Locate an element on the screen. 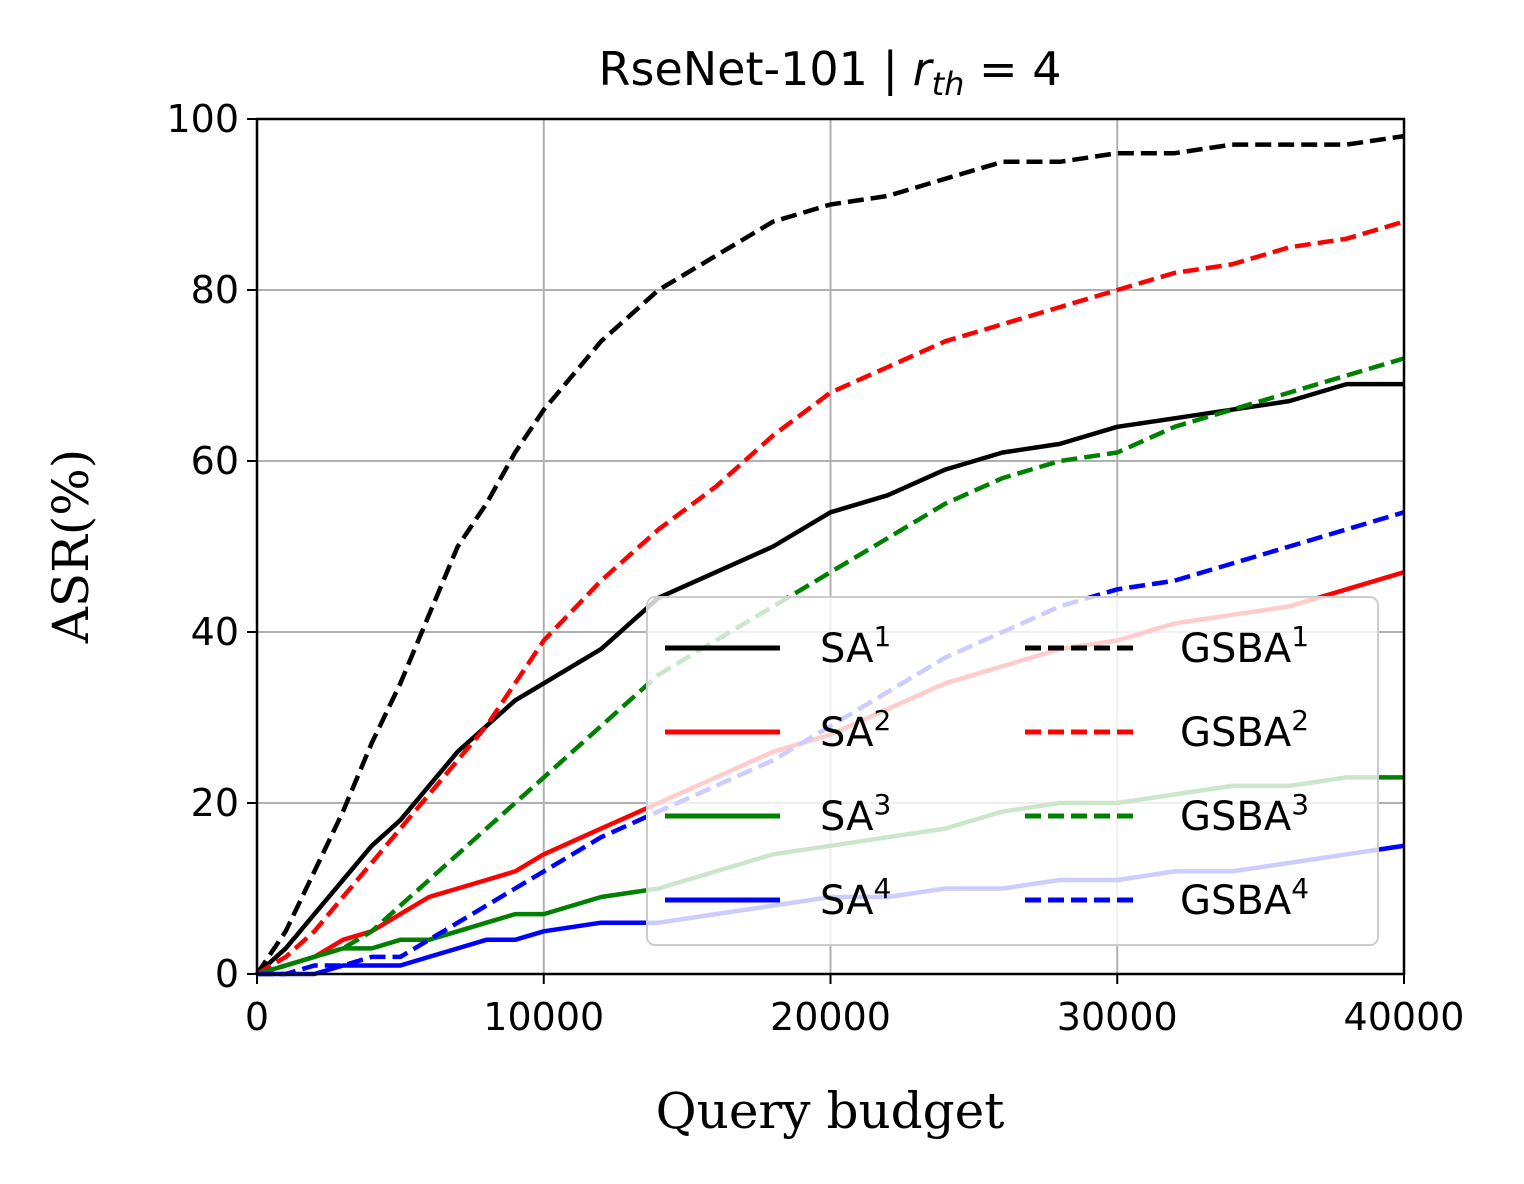 The height and width of the screenshot is (1184, 1524). y-tick-label: 60 is located at coordinates (215, 461).